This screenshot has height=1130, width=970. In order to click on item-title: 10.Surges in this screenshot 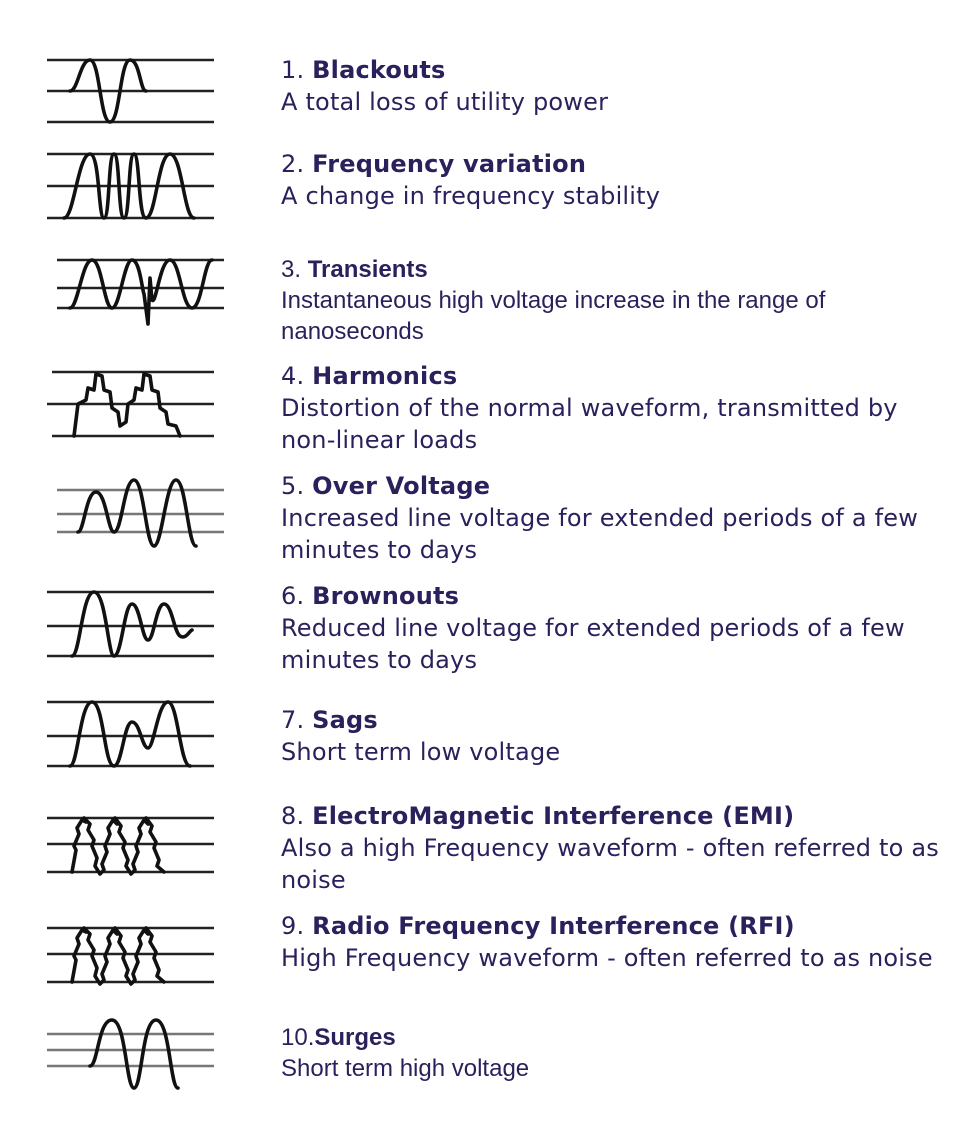, I will do `click(338, 1037)`.